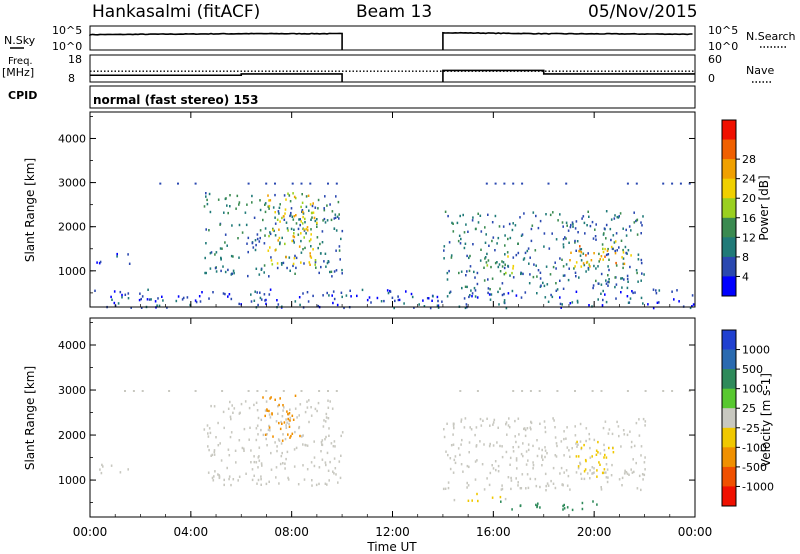 This screenshot has height=554, width=800. What do you see at coordinates (756, 350) in the screenshot?
I see `colorbar-tick-label: 1000` at bounding box center [756, 350].